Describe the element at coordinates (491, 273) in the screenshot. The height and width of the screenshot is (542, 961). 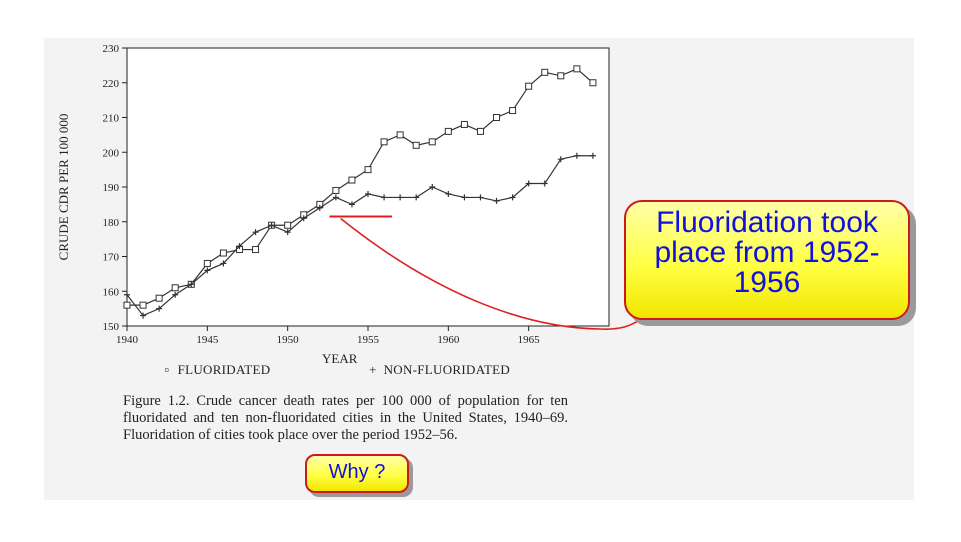
I see `callout-connector` at that location.